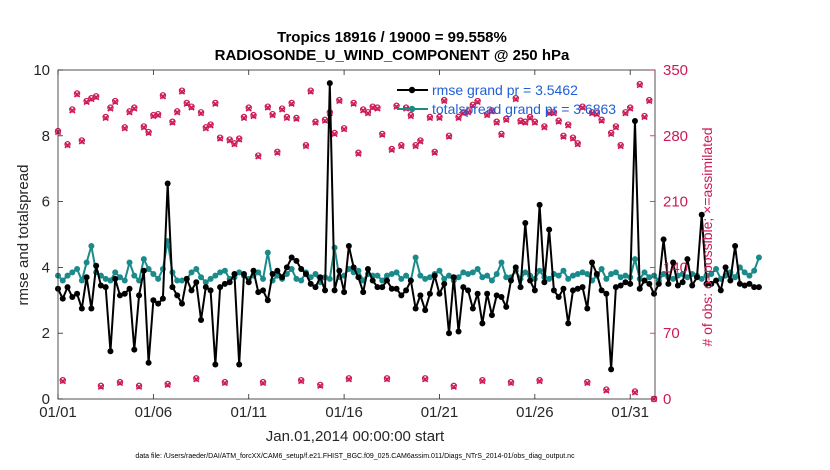  I want to click on y-axis-label: rmse and totalspread, so click(23, 235).